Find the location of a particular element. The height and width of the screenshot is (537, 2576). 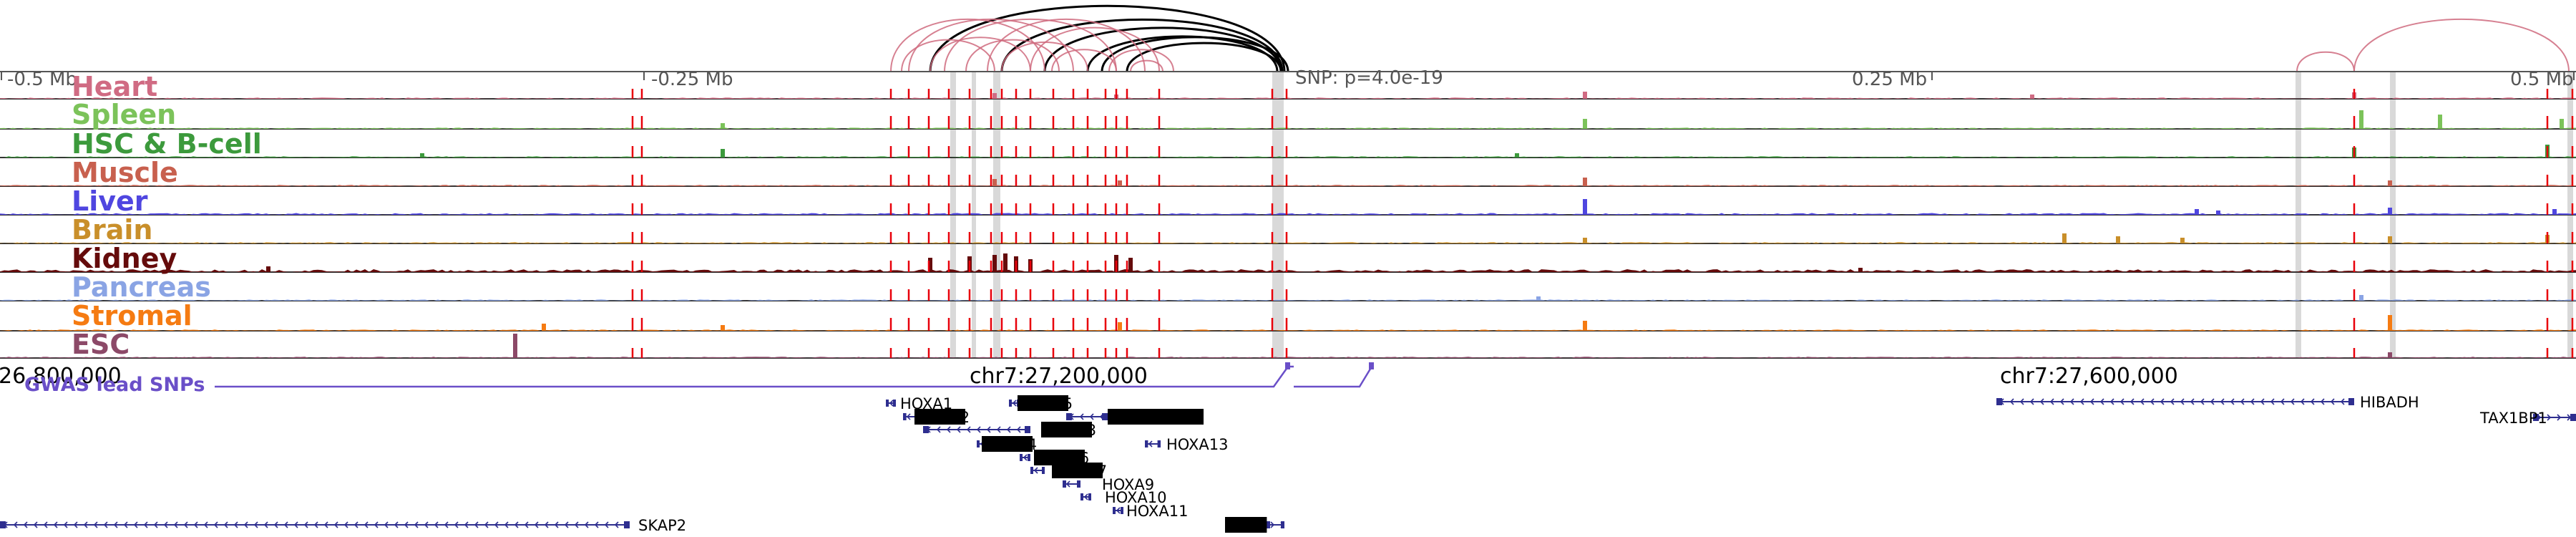

gwas-link-line is located at coordinates (754, 376).